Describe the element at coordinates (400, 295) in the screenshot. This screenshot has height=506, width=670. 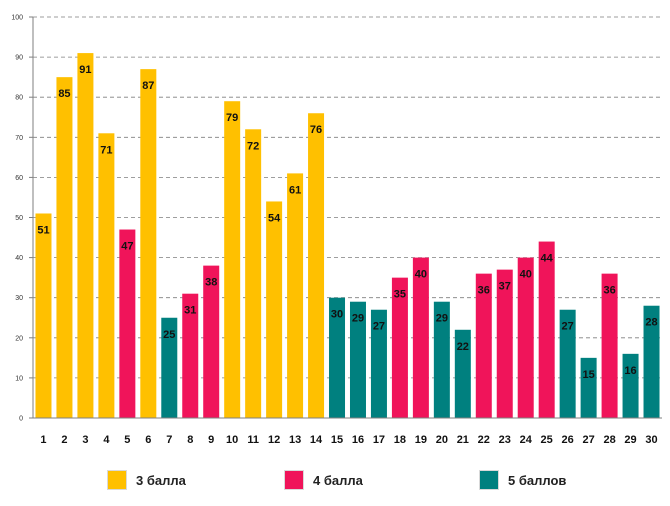
I see `bar-value-label-18: 35` at that location.